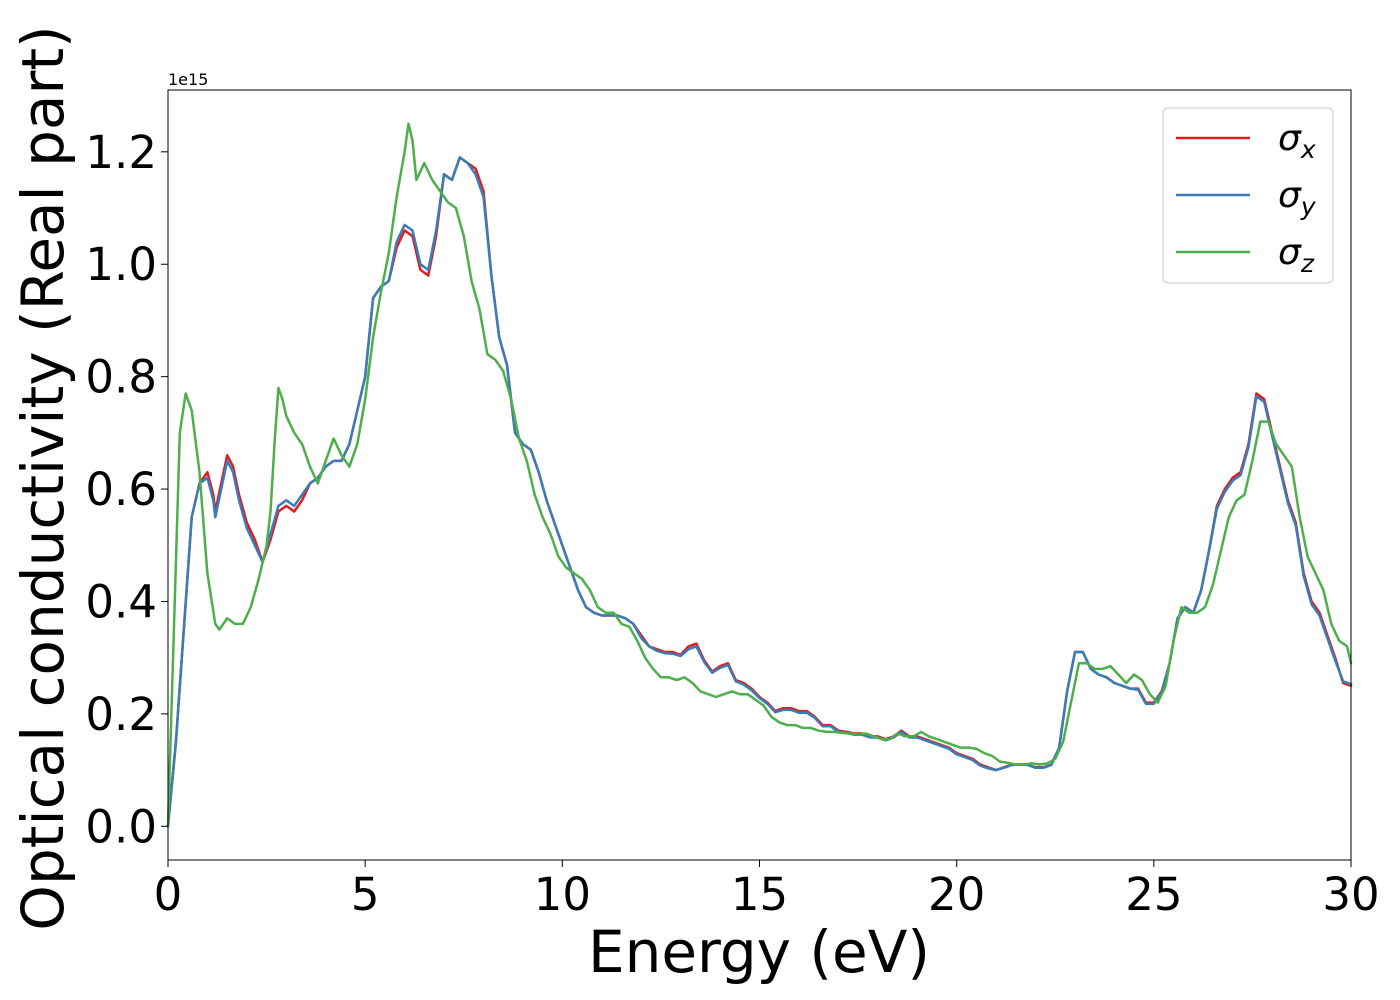 Image resolution: width=1400 pixels, height=1000 pixels. What do you see at coordinates (121, 152) in the screenshot?
I see `y-tick-label: 1.2` at bounding box center [121, 152].